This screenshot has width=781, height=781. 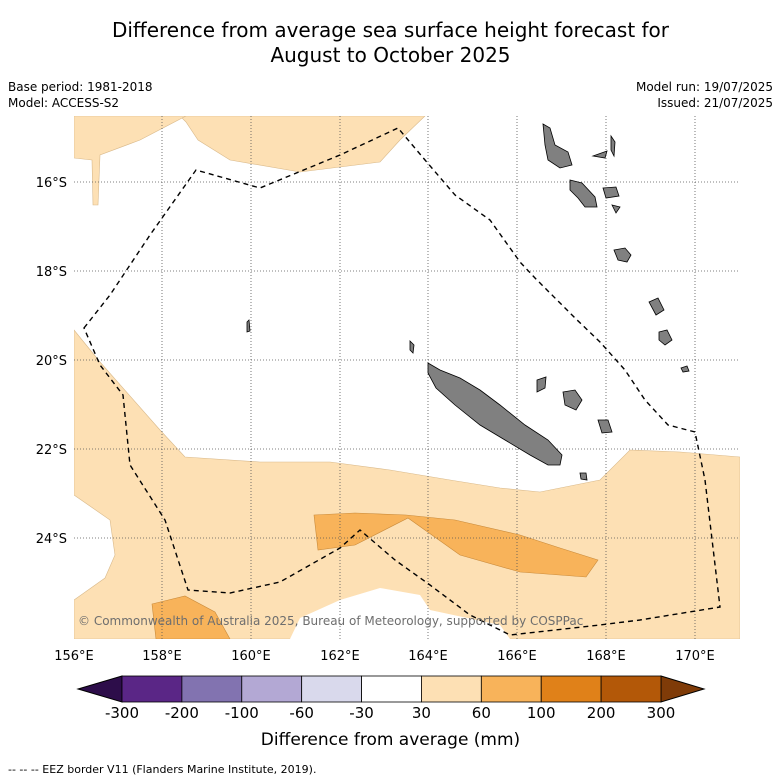 I want to click on vanuatu-espiritu-santo, so click(x=557, y=146).